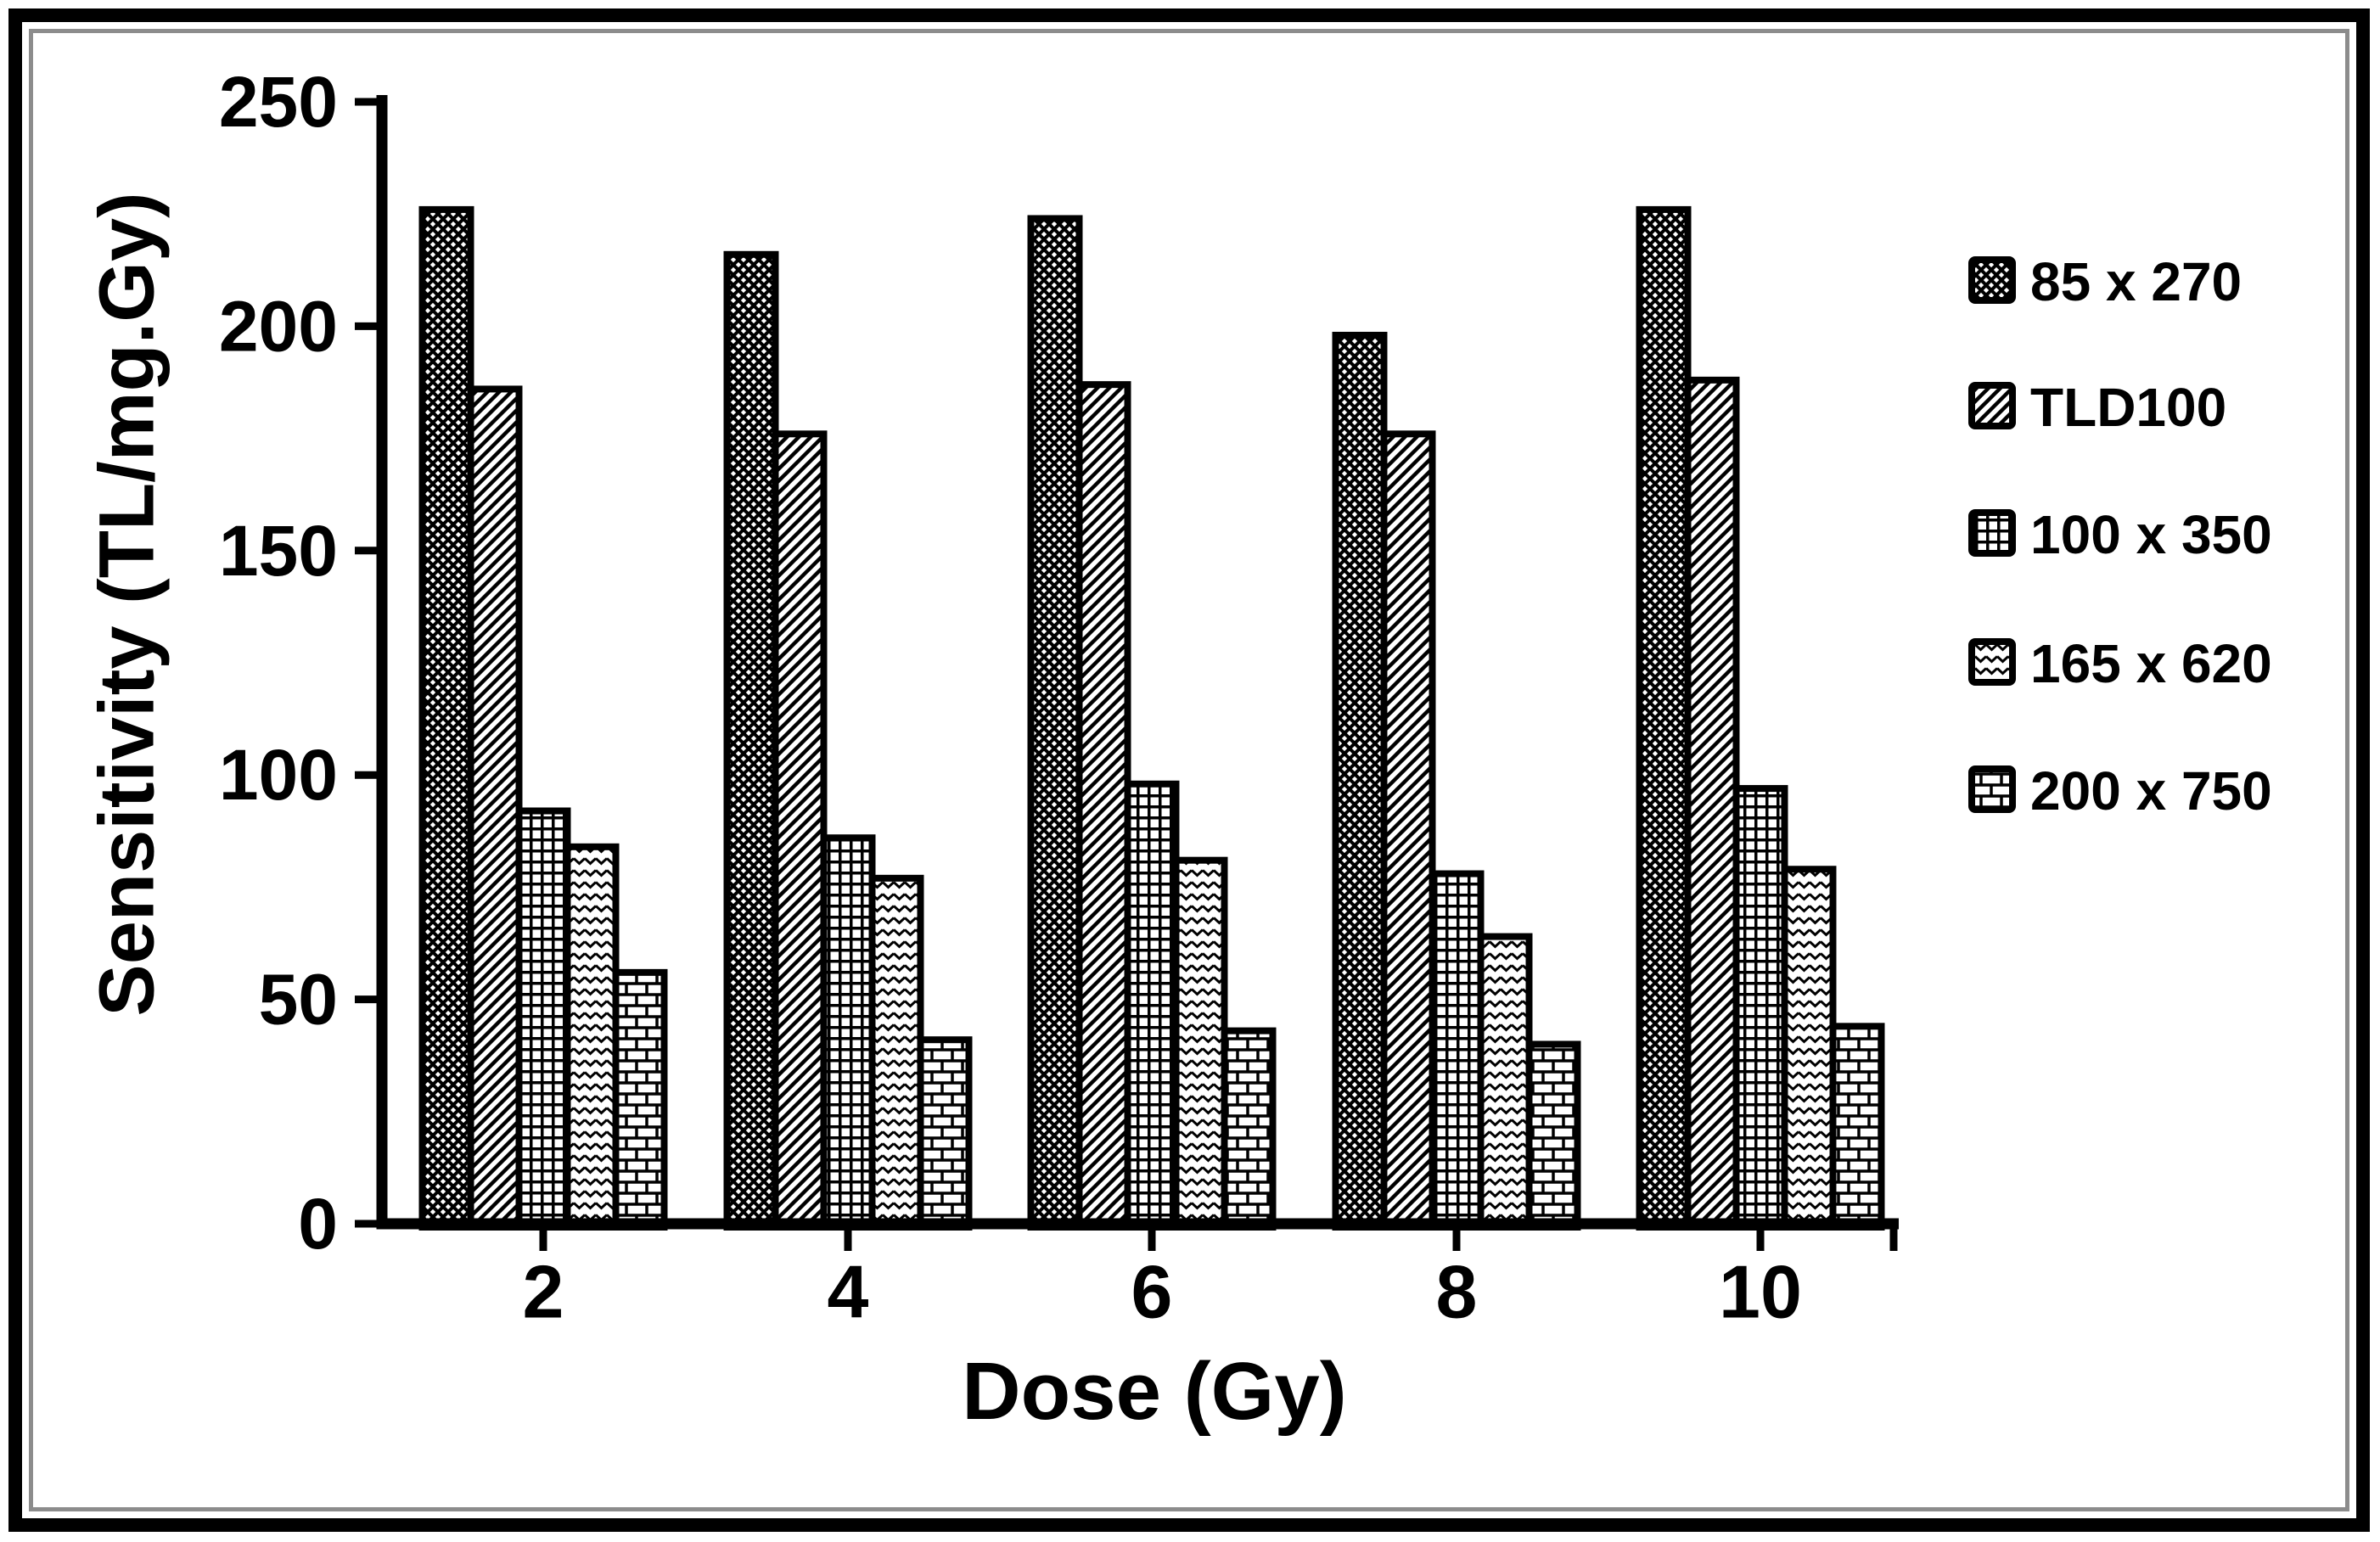  I want to click on x-tick-label-8: 8, so click(1457, 1292).